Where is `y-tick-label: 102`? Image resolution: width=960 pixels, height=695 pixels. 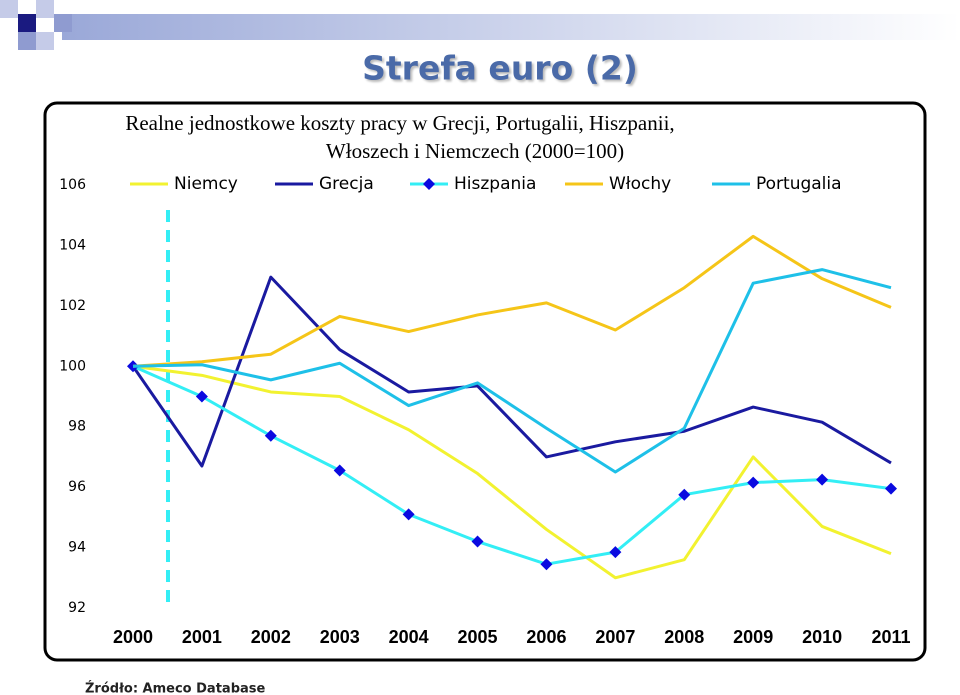 y-tick-label: 102 is located at coordinates (72, 306).